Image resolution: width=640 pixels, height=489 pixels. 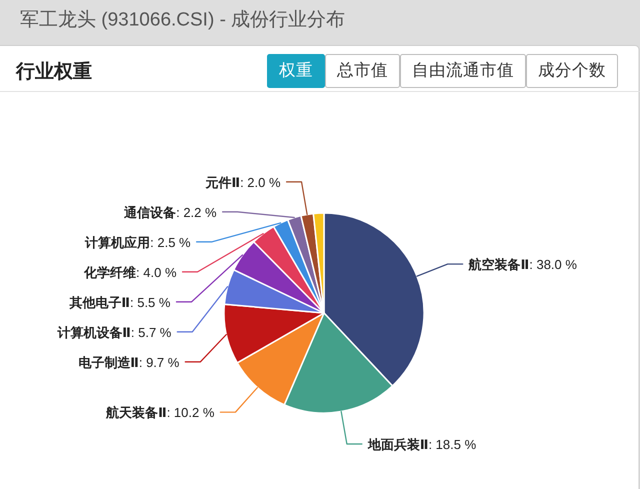 I want to click on subtitle: 行业权重, so click(x=54, y=72).